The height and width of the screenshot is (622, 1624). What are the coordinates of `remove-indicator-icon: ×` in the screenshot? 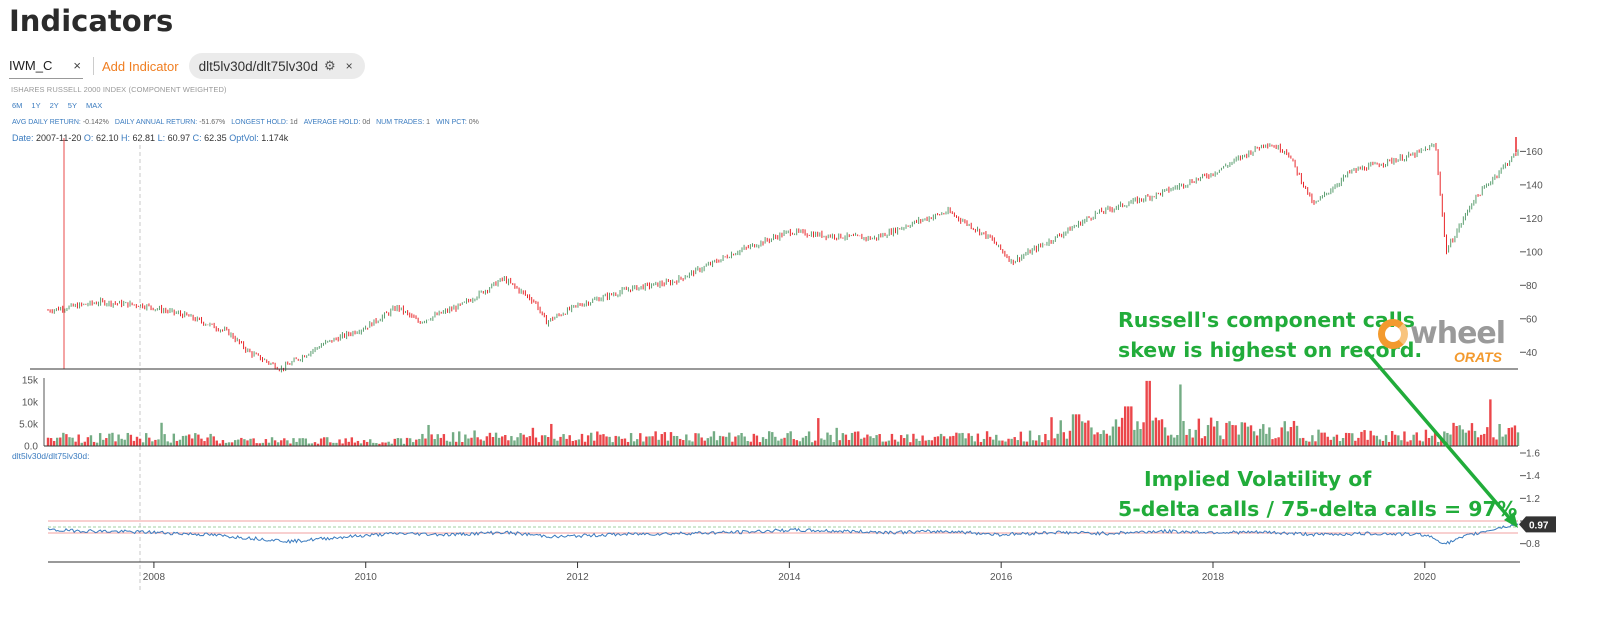 It's located at (349, 66).